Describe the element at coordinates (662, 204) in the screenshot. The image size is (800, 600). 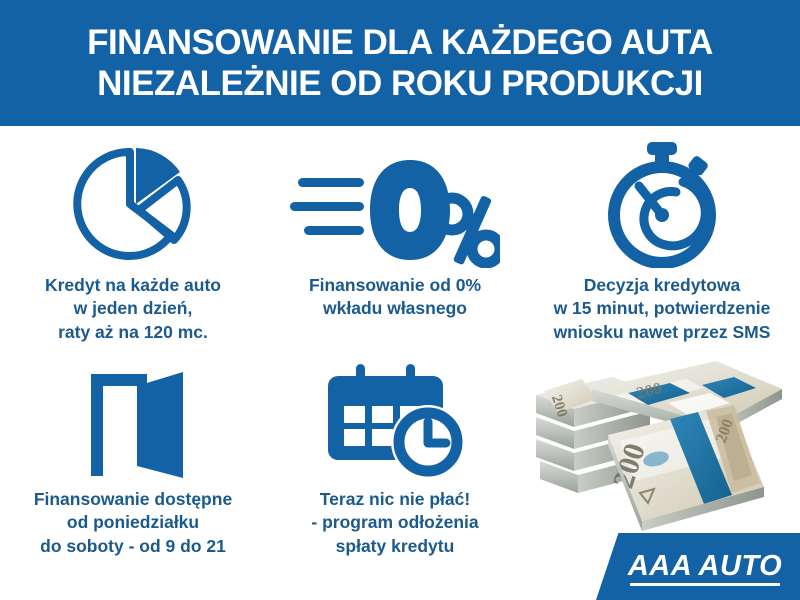
I see `stopwatch-icon` at that location.